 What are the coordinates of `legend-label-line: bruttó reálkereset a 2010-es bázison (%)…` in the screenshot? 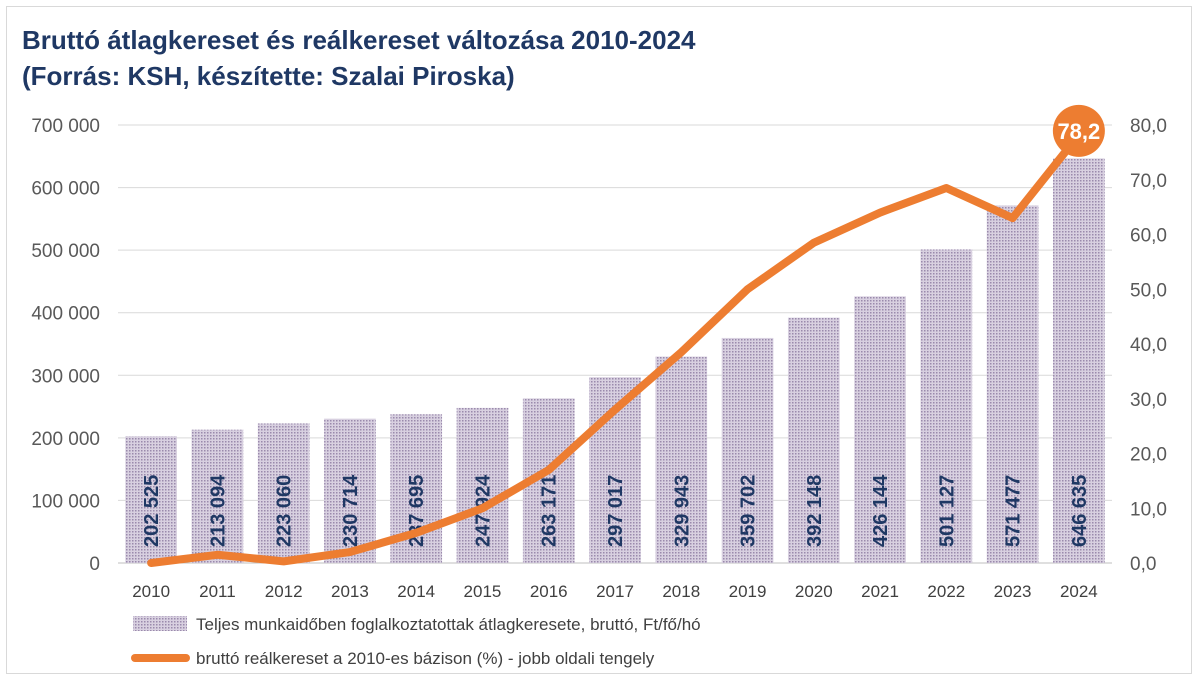 It's located at (425, 658).